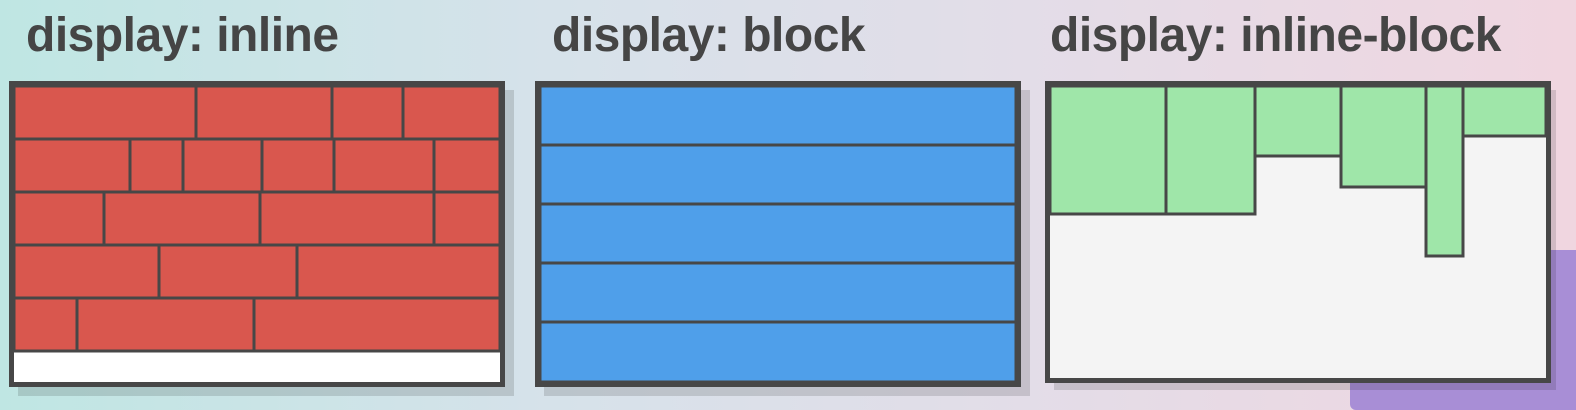 This screenshot has height=410, width=1576. What do you see at coordinates (182, 35) in the screenshot?
I see `title-inline: display: inline` at bounding box center [182, 35].